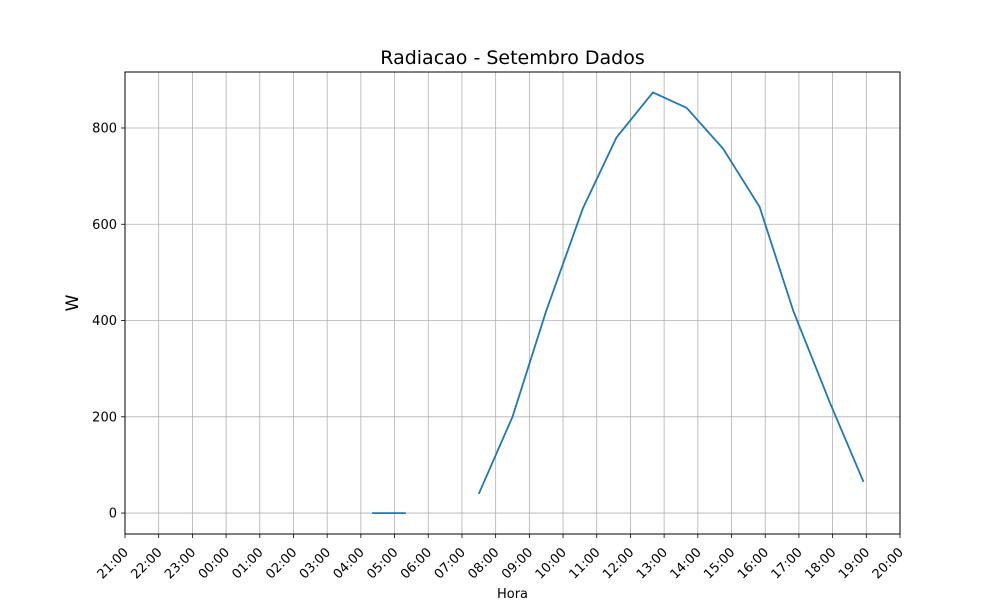  I want to click on y-tick-label: 800, so click(104, 128).